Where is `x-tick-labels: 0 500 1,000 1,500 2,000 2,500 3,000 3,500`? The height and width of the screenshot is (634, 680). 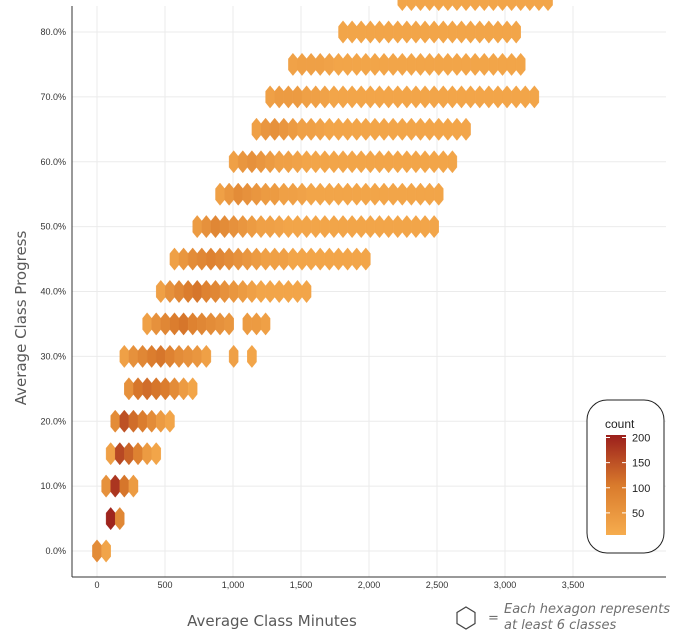 x-tick-labels: 0 500 1,000 1,500 2,000 2,500 3,000 3,500 is located at coordinates (339, 585).